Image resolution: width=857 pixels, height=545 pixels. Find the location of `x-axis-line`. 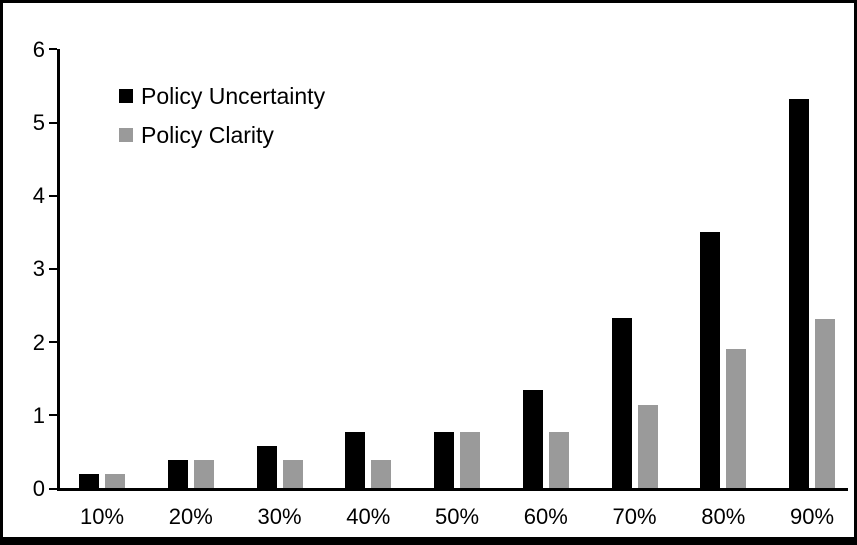

x-axis-line is located at coordinates (452, 489).